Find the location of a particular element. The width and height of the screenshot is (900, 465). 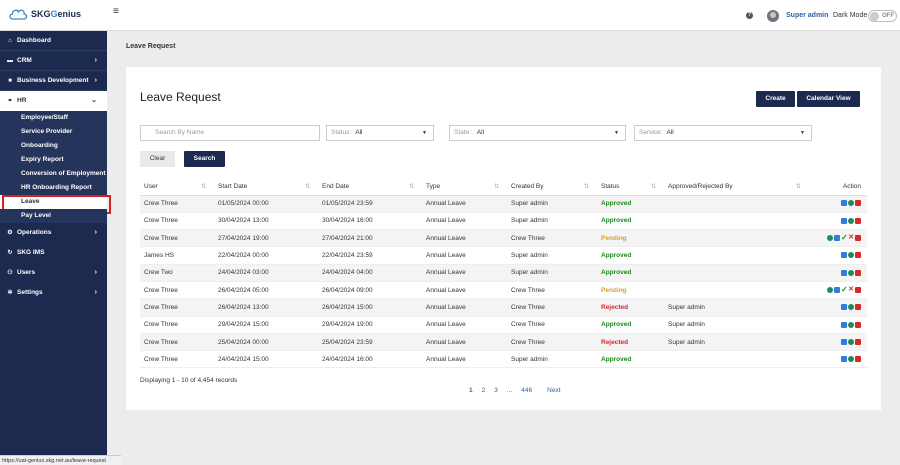

cell-actions is located at coordinates (838, 255).